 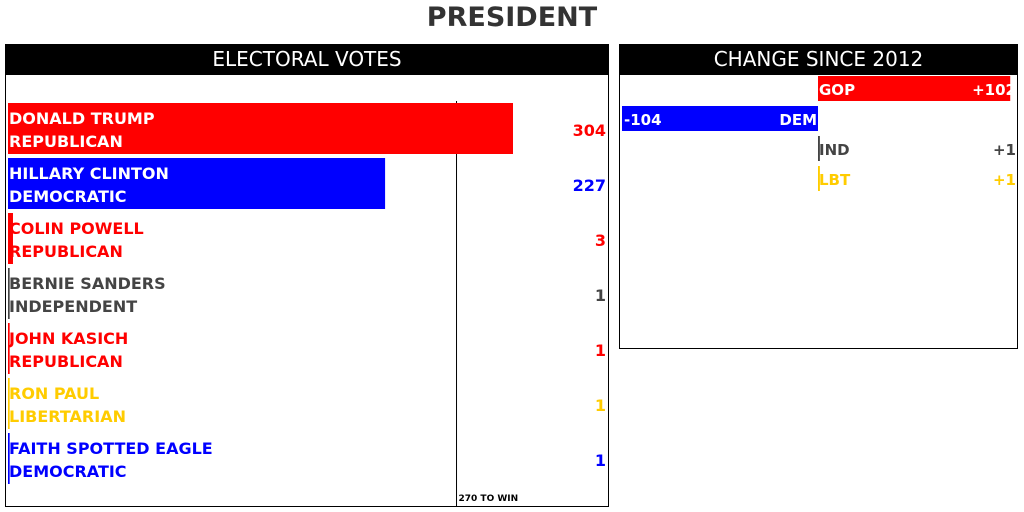 I want to click on change-label-gop: GOP, so click(x=837, y=90).